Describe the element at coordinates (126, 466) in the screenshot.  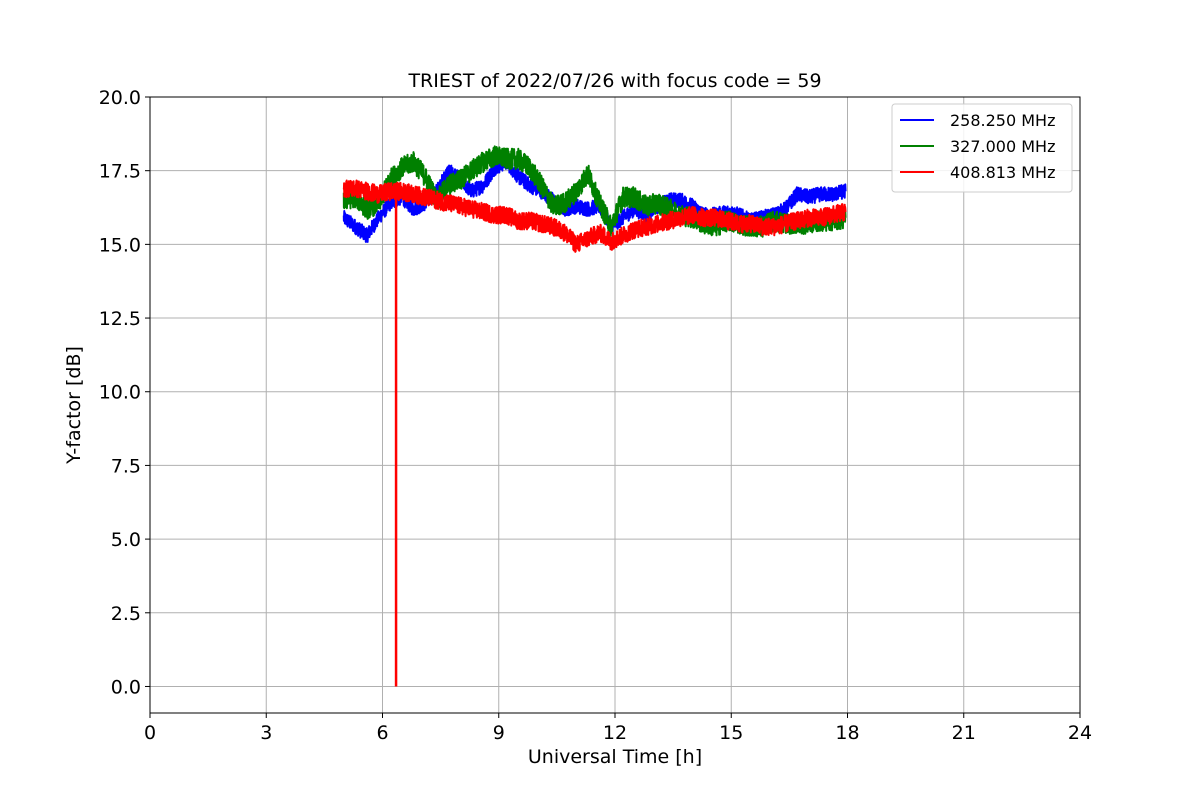
I see `y-tick-label: 7.5` at that location.